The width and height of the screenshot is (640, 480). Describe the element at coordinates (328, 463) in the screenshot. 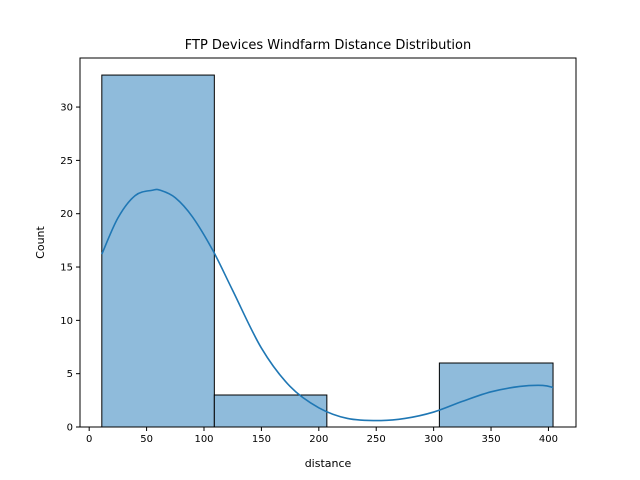

I see `x-axis-label: distance` at that location.